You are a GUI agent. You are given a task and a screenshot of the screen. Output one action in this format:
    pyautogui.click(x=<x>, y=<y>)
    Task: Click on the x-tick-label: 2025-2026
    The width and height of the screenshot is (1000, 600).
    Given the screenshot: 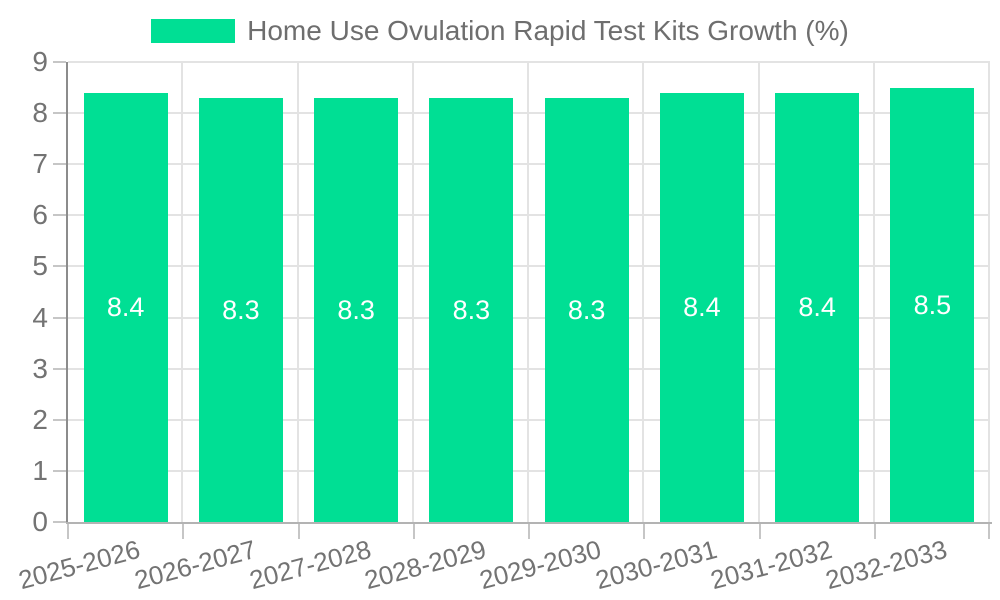 What is the action you would take?
    pyautogui.click(x=79, y=565)
    